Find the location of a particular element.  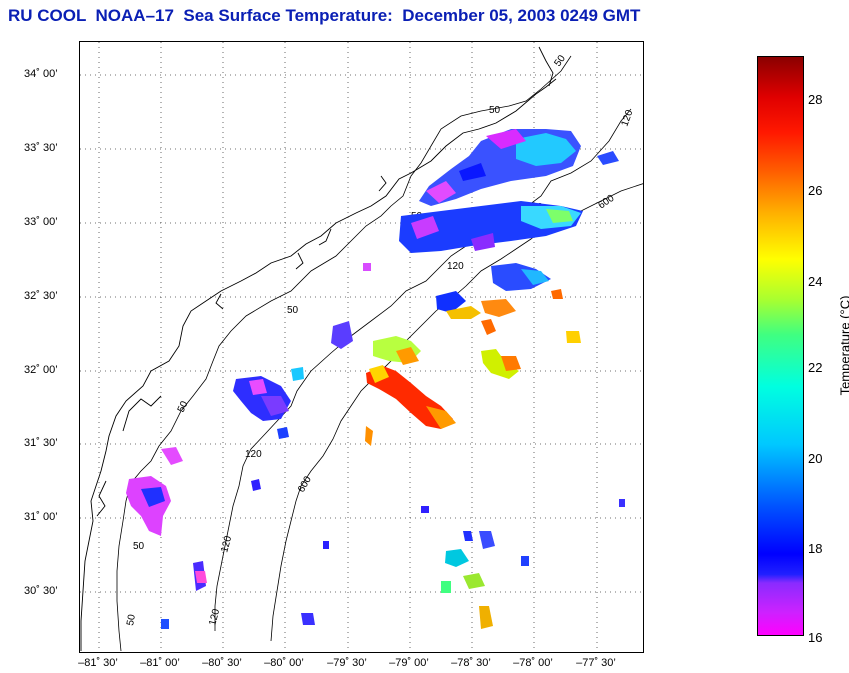

colorbar-tick-label: 26 is located at coordinates (815, 190).